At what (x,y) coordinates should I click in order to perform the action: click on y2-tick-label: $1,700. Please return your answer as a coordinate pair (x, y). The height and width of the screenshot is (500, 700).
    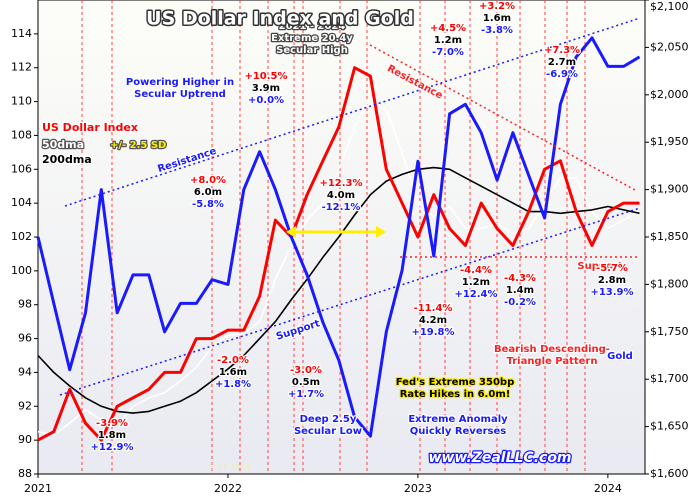
    Looking at the image, I should click on (669, 378).